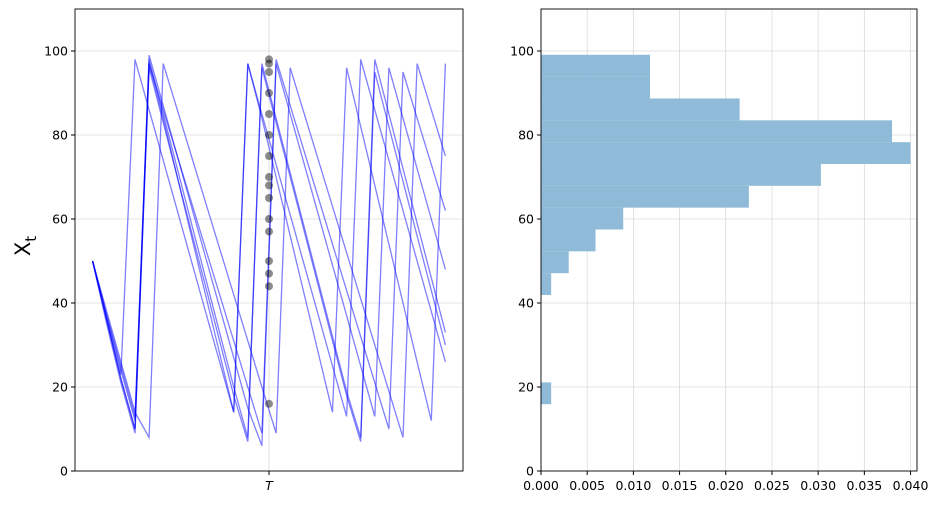 This screenshot has height=505, width=943. I want to click on x-tick-label: 0.005, so click(587, 485).